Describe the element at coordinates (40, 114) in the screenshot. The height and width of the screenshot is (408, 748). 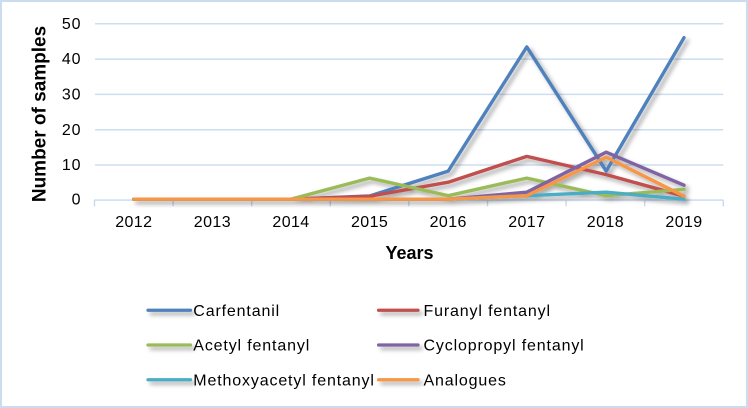
I see `svg-text: Number of samples` at that location.